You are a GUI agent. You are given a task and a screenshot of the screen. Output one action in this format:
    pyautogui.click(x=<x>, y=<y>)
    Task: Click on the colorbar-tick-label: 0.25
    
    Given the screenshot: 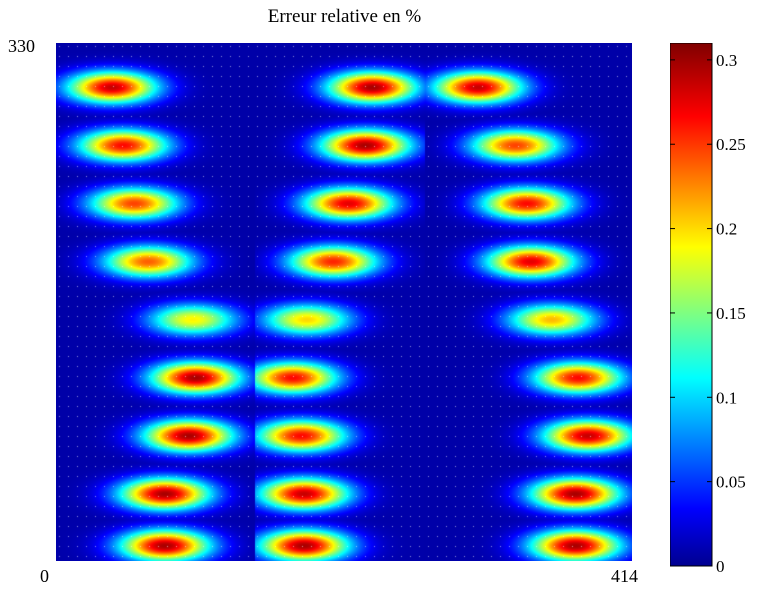 What is the action you would take?
    pyautogui.click(x=731, y=144)
    